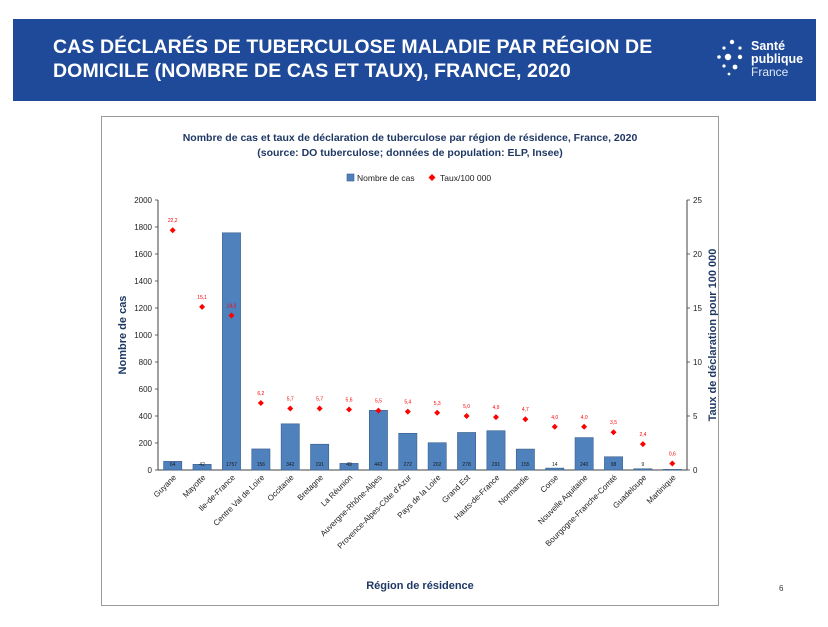  Describe the element at coordinates (378, 402) in the screenshot. I see `rate-value-label: 5,5` at that location.